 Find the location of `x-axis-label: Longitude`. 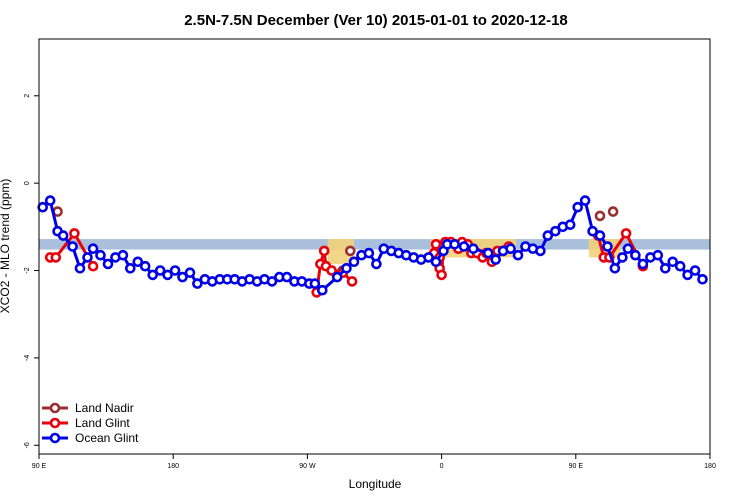

x-axis-label: Longitude is located at coordinates (375, 484).